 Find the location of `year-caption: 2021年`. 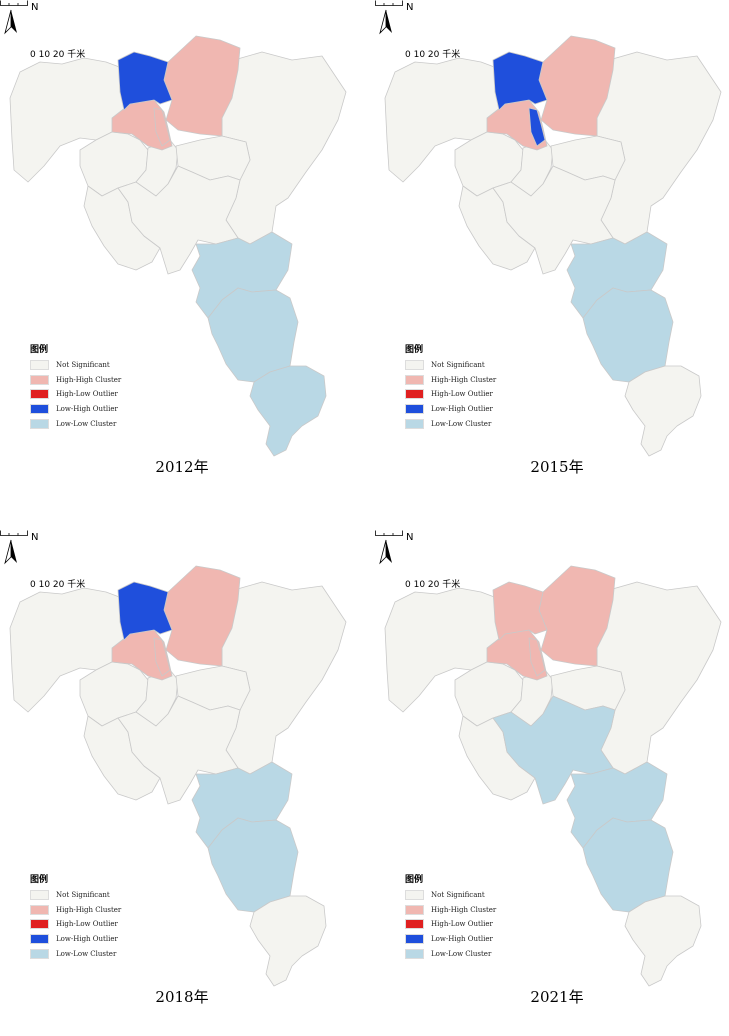

year-caption: 2021年 is located at coordinates (557, 997).